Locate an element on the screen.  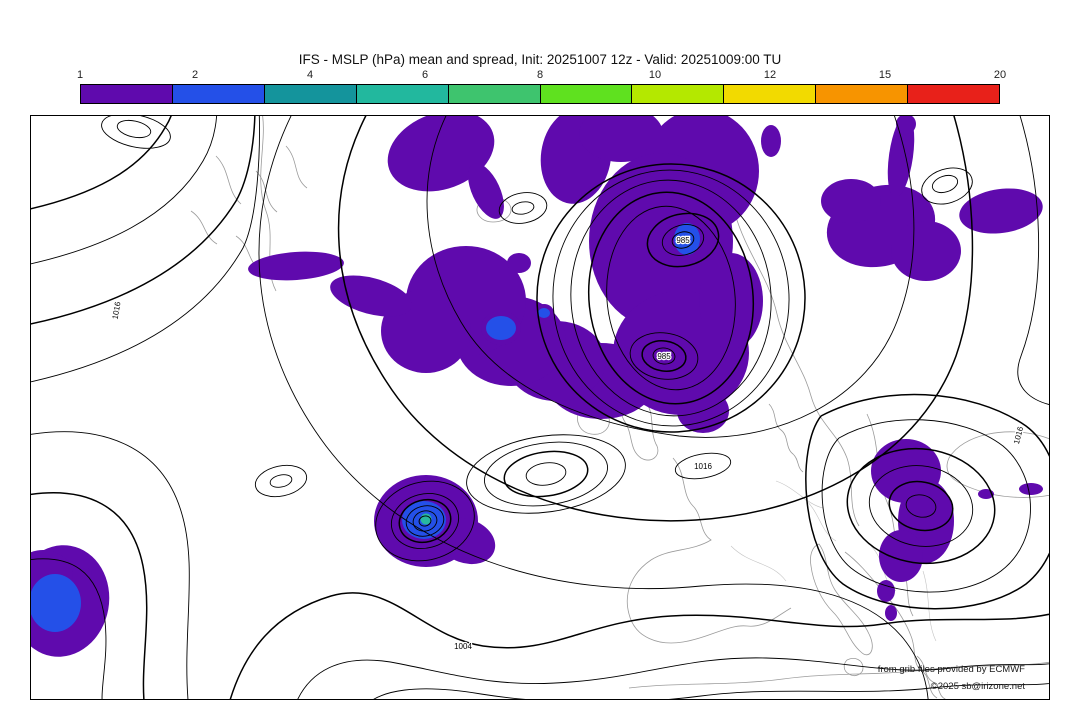
attribution-copyright: ©2025 sb@irizone.net is located at coordinates (977, 686).